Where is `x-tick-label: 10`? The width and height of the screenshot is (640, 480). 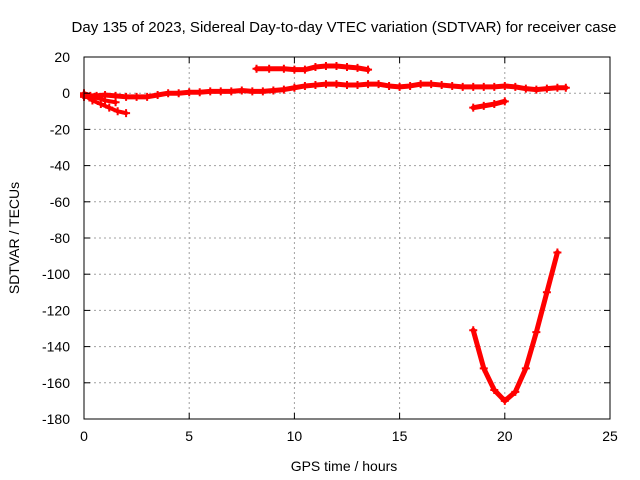 x-tick-label: 10 is located at coordinates (295, 436).